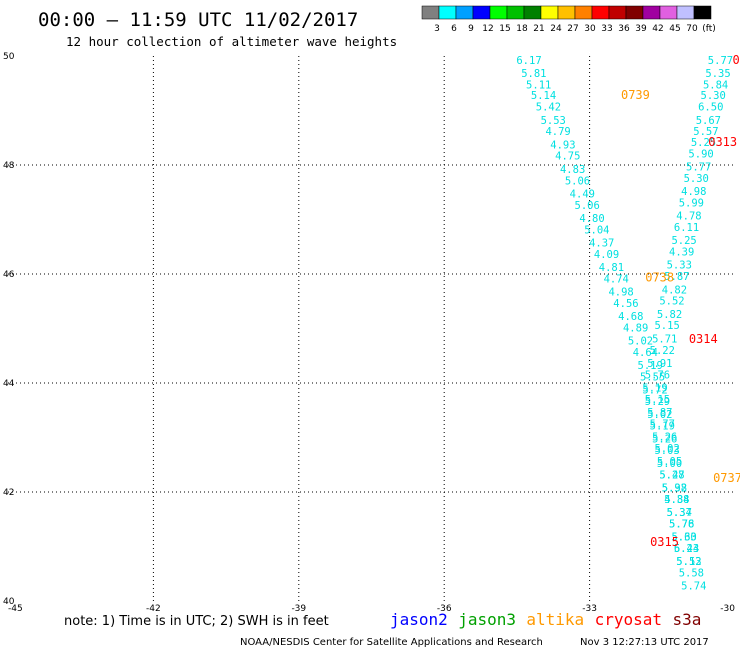 The image size is (740, 650). I want to click on data-point-label: 5.35, so click(717, 74).